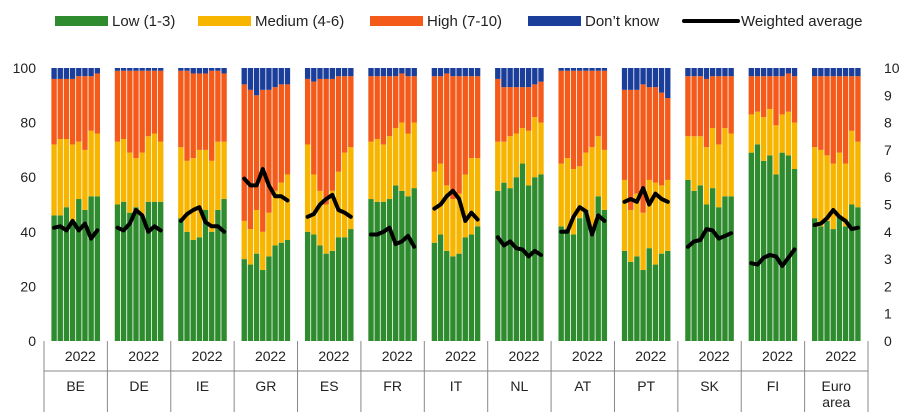  What do you see at coordinates (28, 286) in the screenshot?
I see `y-left-tick-label: 20` at bounding box center [28, 286].